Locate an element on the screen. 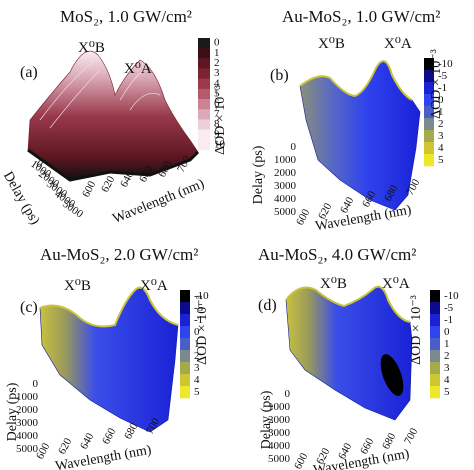  panel-a-colorbar-label: ΔOD × 10⁻³ is located at coordinates (220, 120).